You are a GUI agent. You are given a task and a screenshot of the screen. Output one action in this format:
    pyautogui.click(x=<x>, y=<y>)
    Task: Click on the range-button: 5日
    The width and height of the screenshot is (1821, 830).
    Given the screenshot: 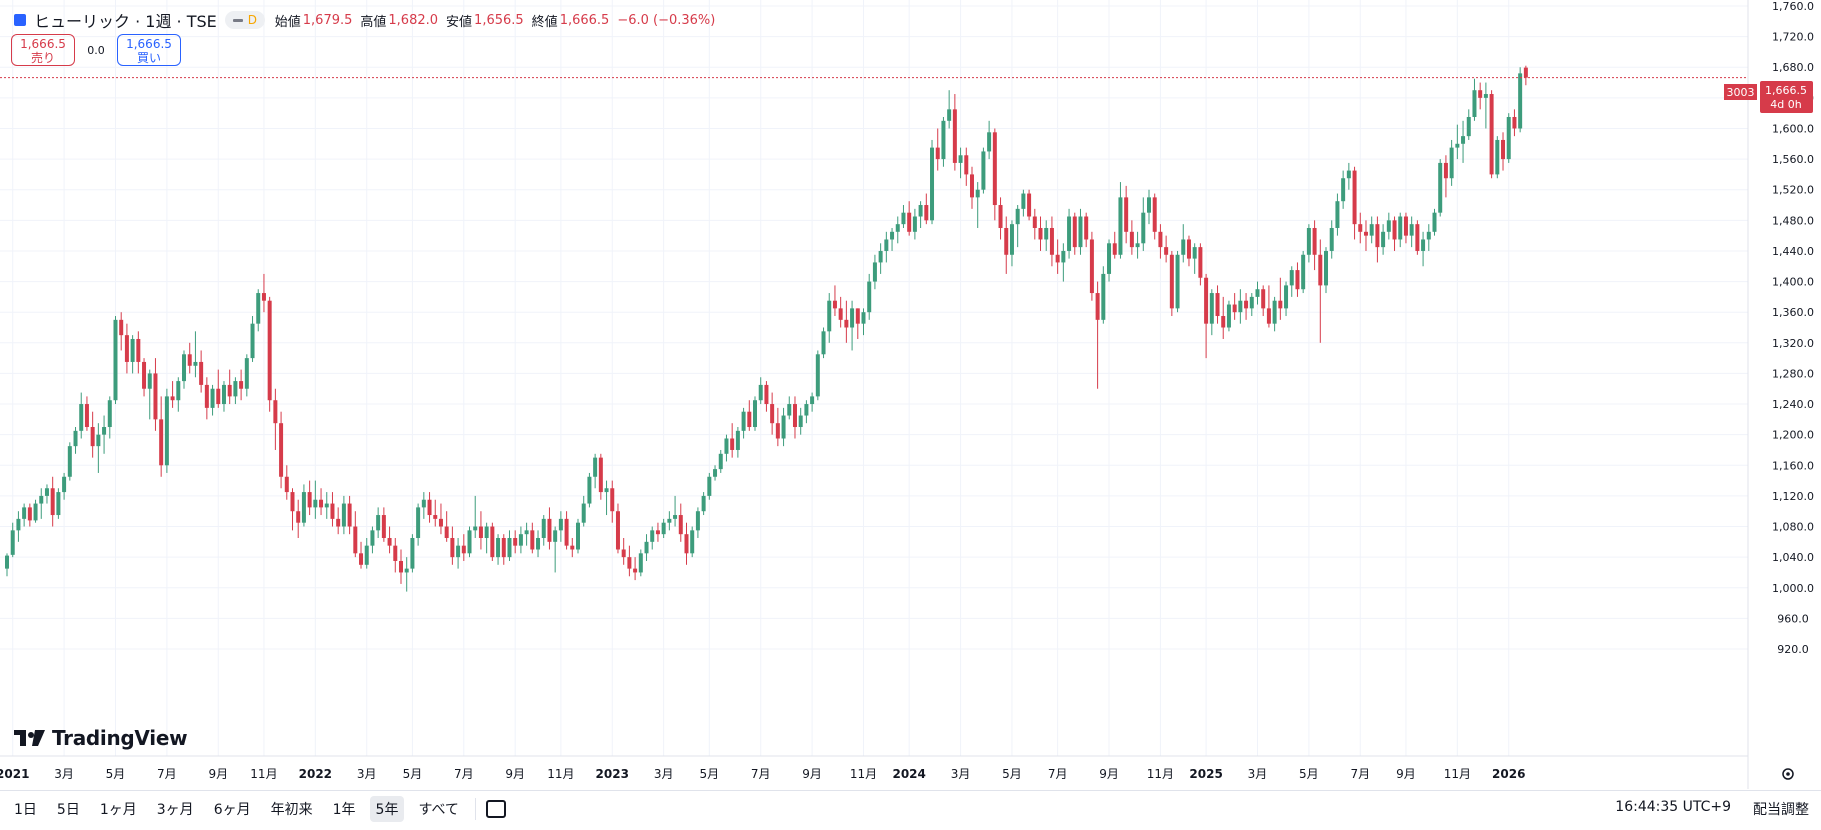 What is the action you would take?
    pyautogui.click(x=68, y=810)
    